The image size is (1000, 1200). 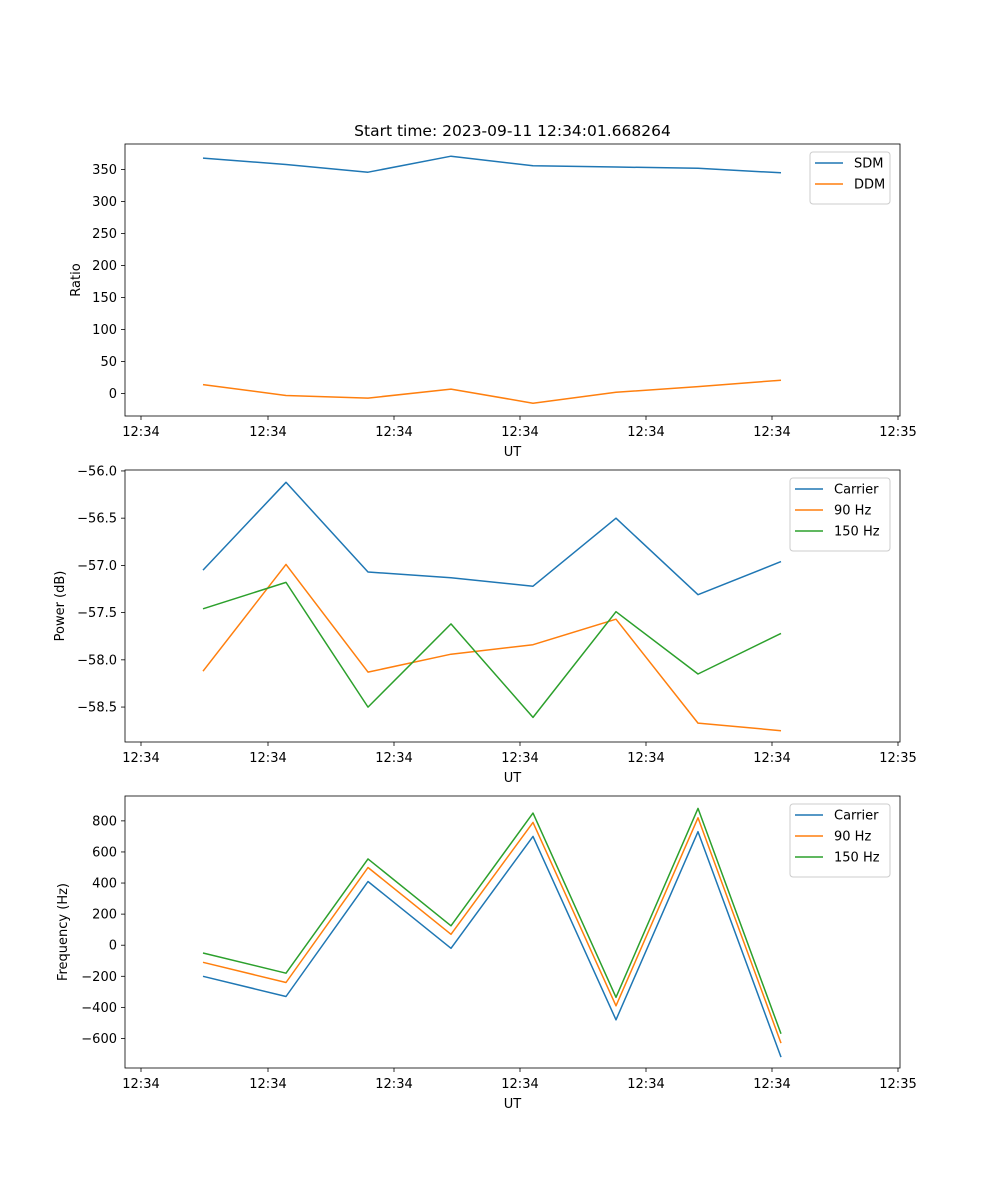 What do you see at coordinates (104, 884) in the screenshot?
I see `y-tick-label: 400` at bounding box center [104, 884].